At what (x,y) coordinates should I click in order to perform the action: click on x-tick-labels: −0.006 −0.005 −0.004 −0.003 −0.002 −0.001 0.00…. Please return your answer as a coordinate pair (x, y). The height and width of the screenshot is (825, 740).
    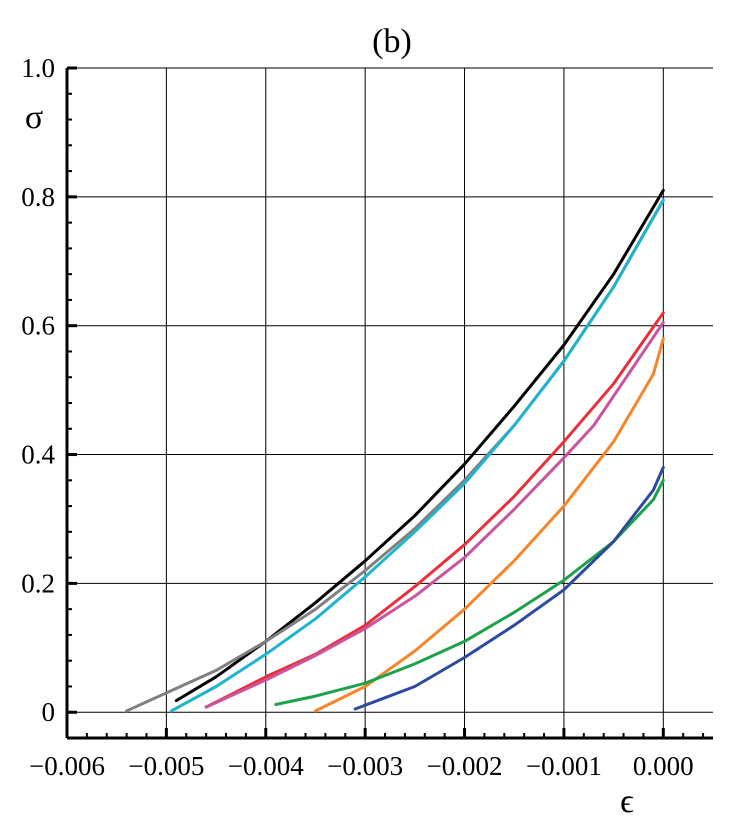
    Looking at the image, I should click on (361, 766).